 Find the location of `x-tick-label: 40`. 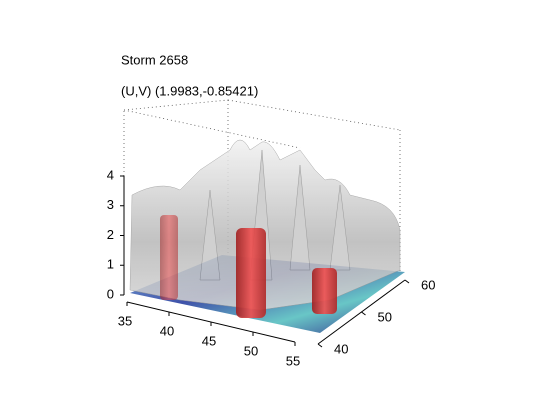

x-tick-label: 40 is located at coordinates (167, 330).